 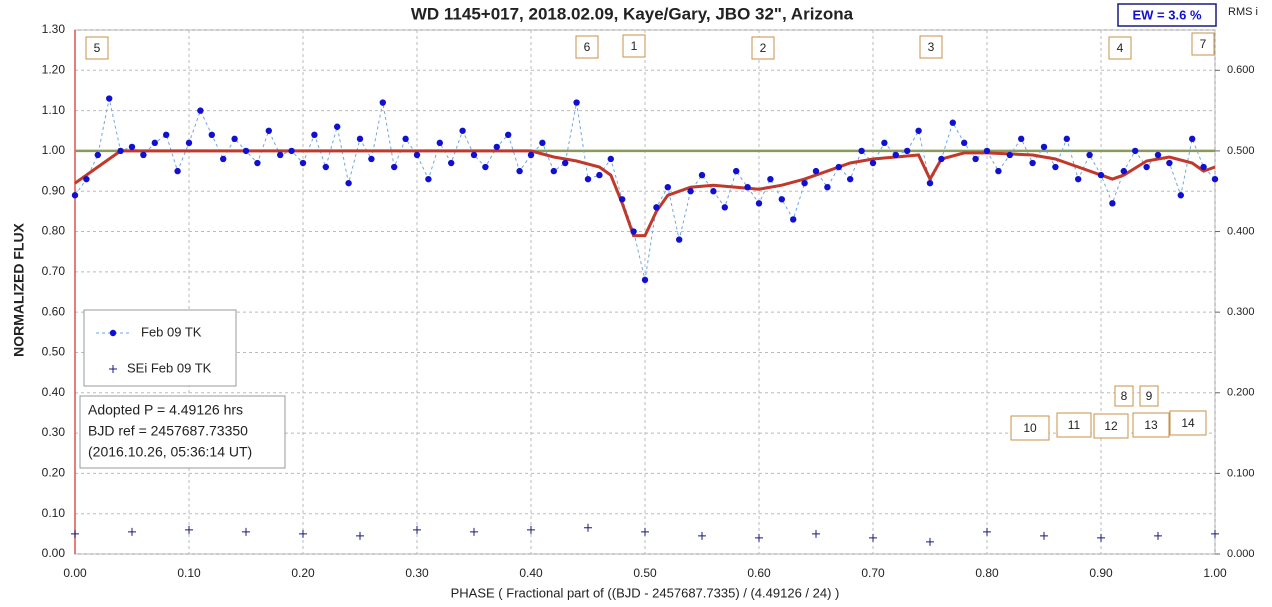 I want to click on y-tick-label: 0.40, so click(x=54, y=392).